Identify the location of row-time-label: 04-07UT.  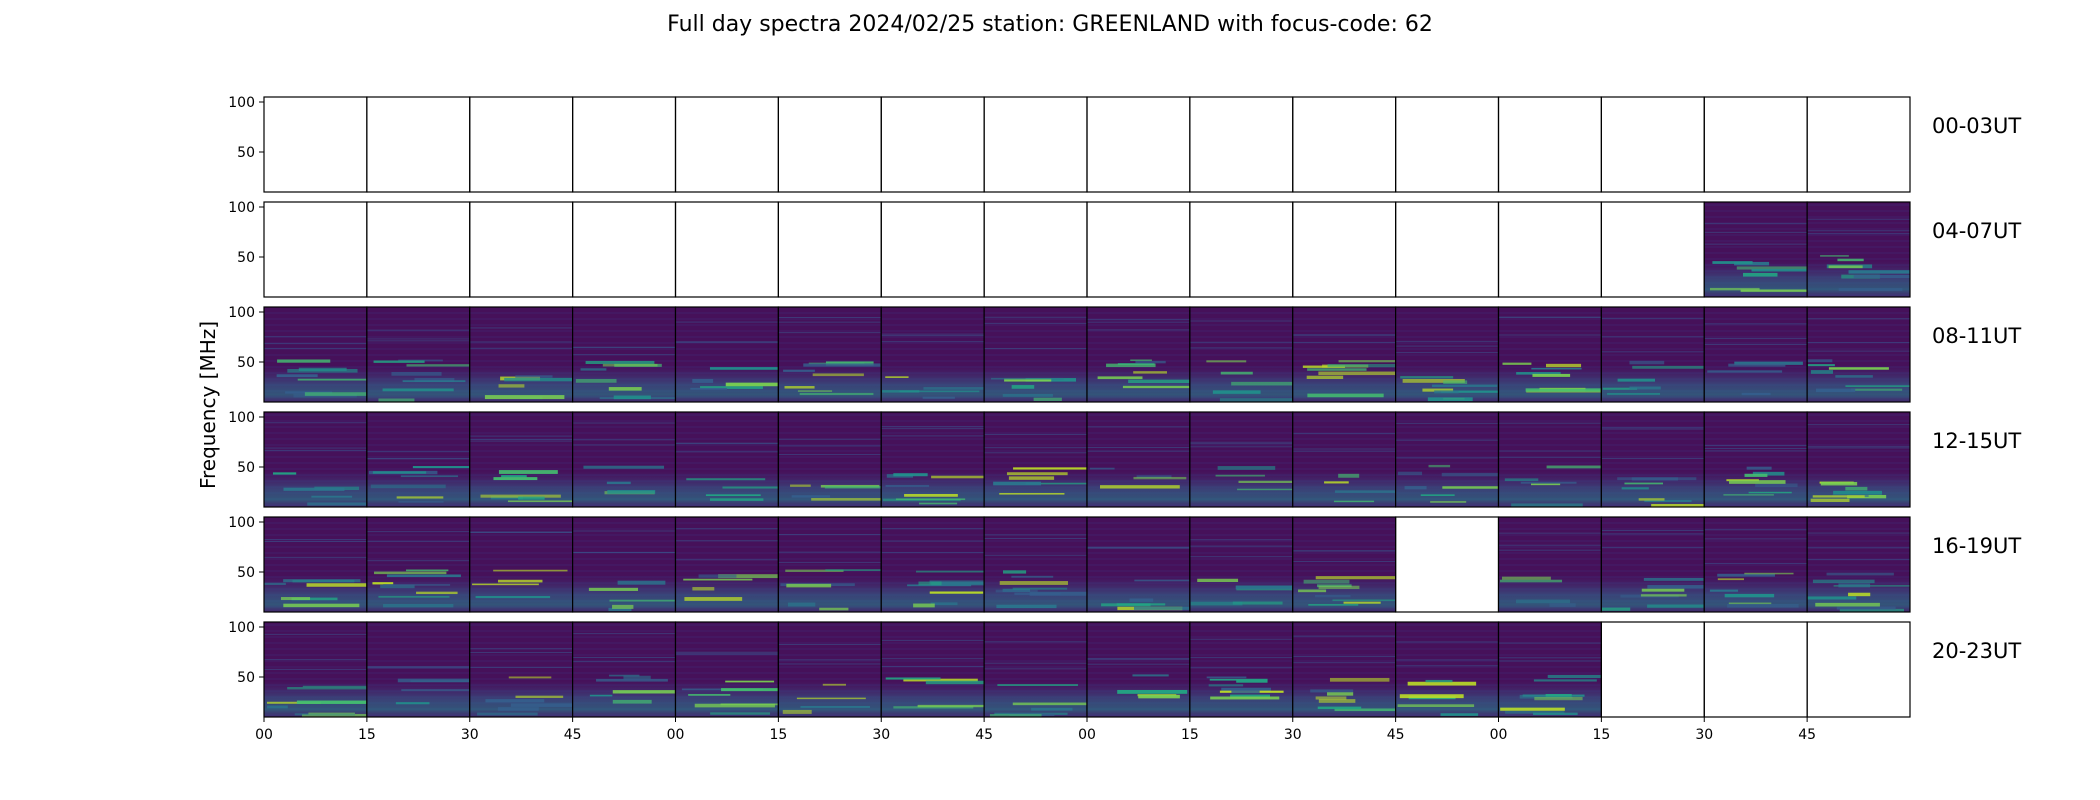
(1976, 231).